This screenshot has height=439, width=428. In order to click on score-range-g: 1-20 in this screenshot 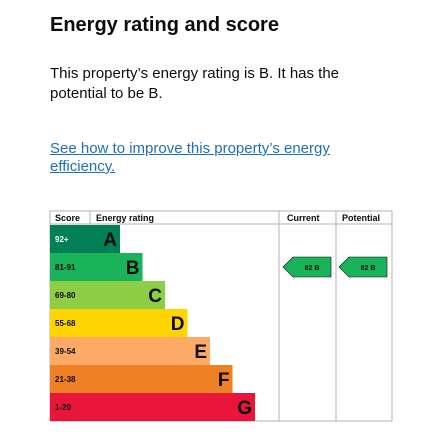, I will do `click(63, 407)`.